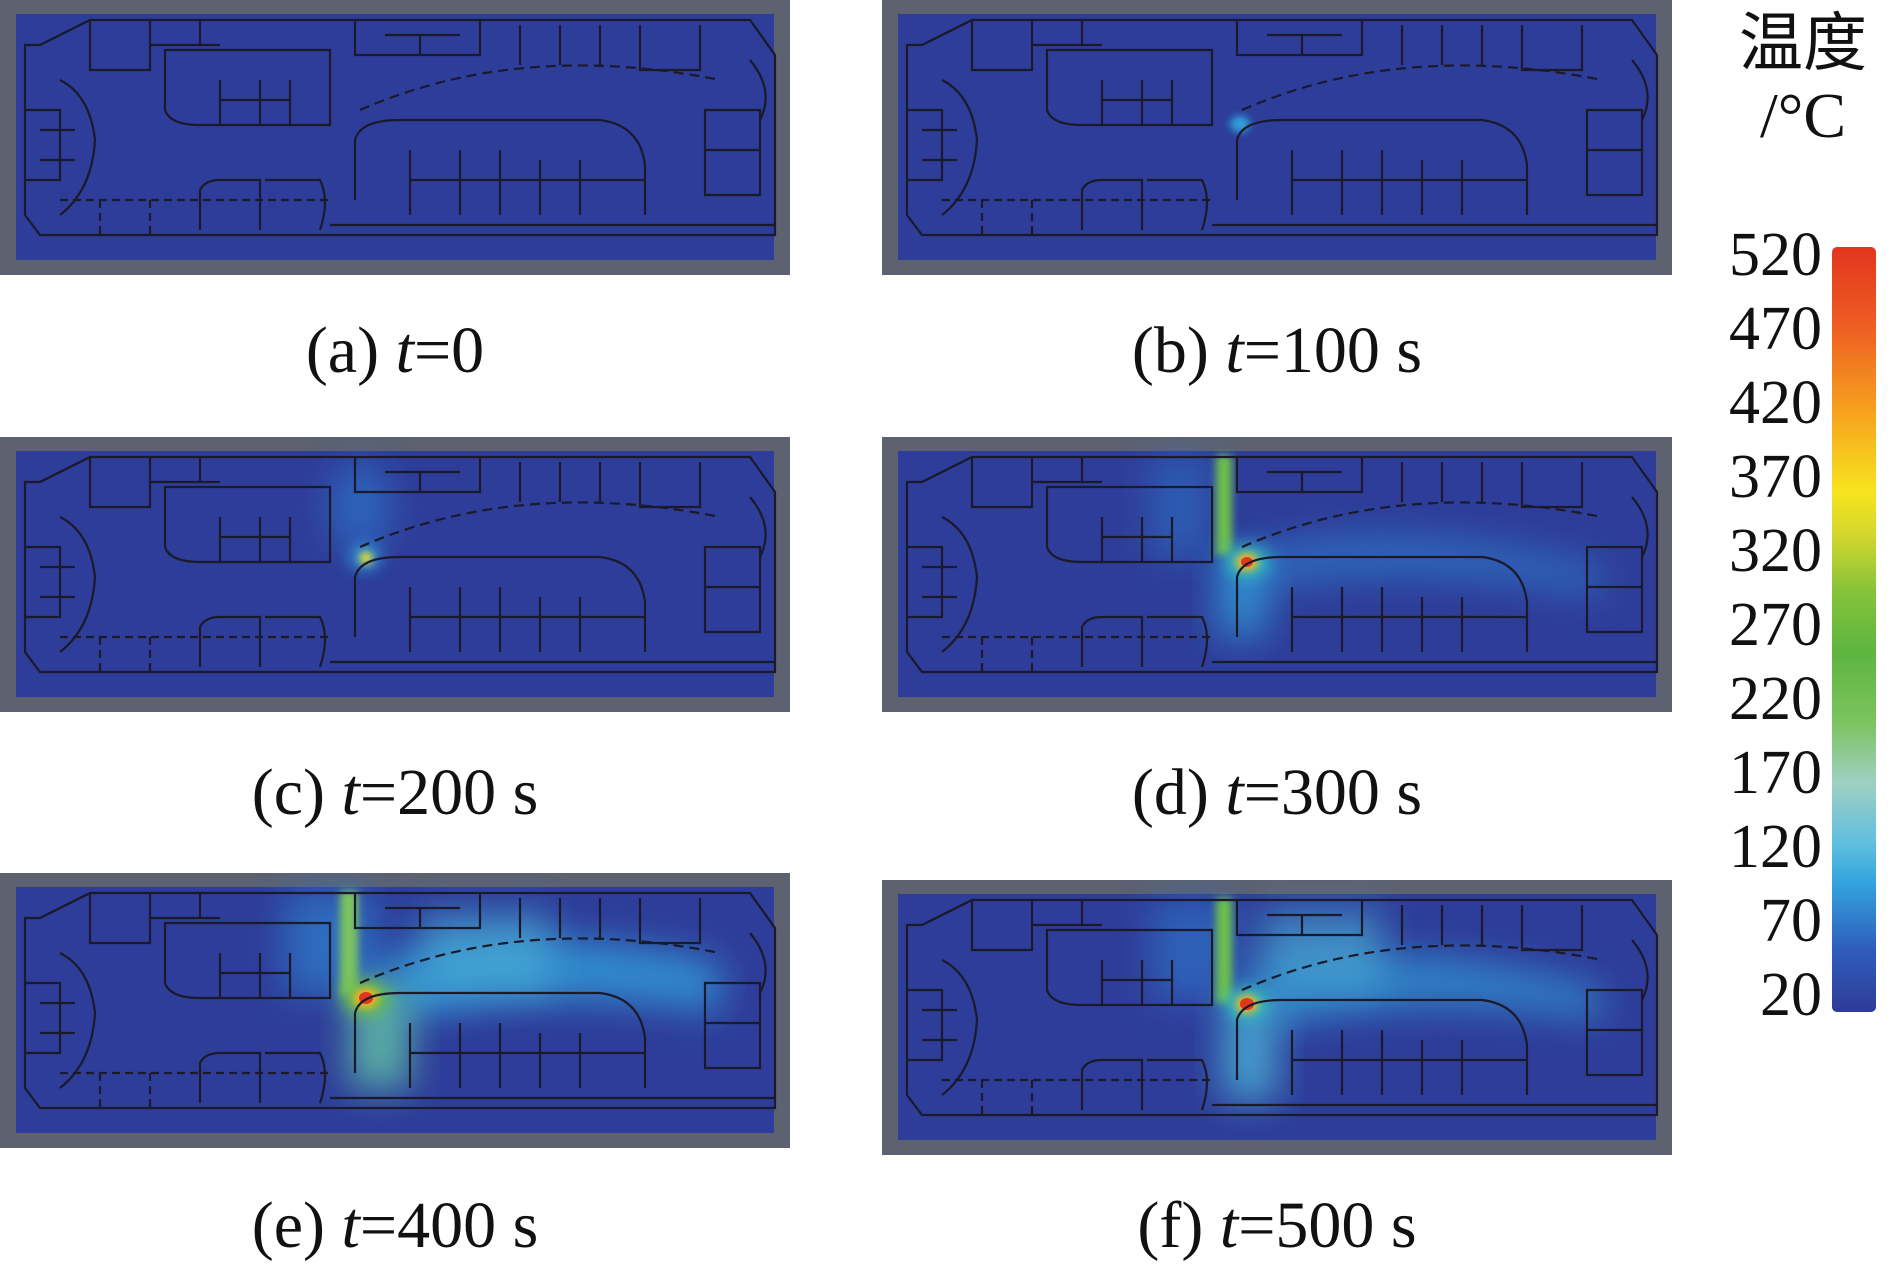 Image resolution: width=1890 pixels, height=1265 pixels. Describe the element at coordinates (1277, 137) in the screenshot. I see `floor-plan-b` at that location.